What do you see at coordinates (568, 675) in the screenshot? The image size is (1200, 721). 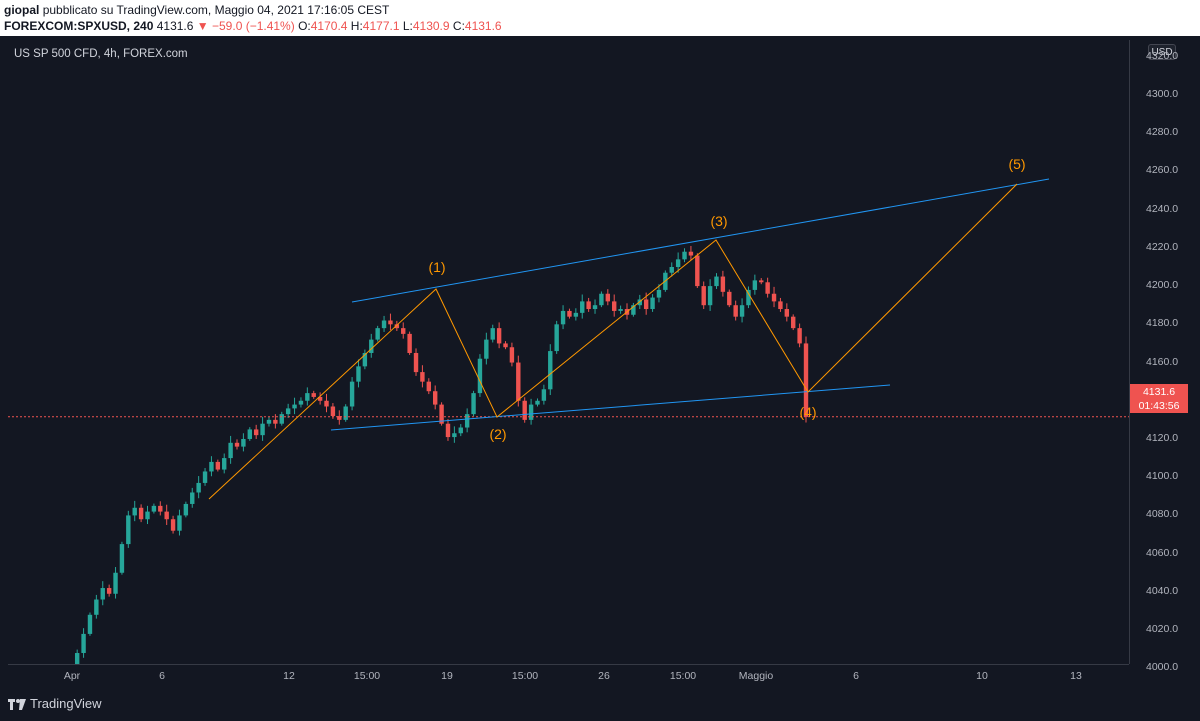 I see `time-axis` at bounding box center [568, 675].